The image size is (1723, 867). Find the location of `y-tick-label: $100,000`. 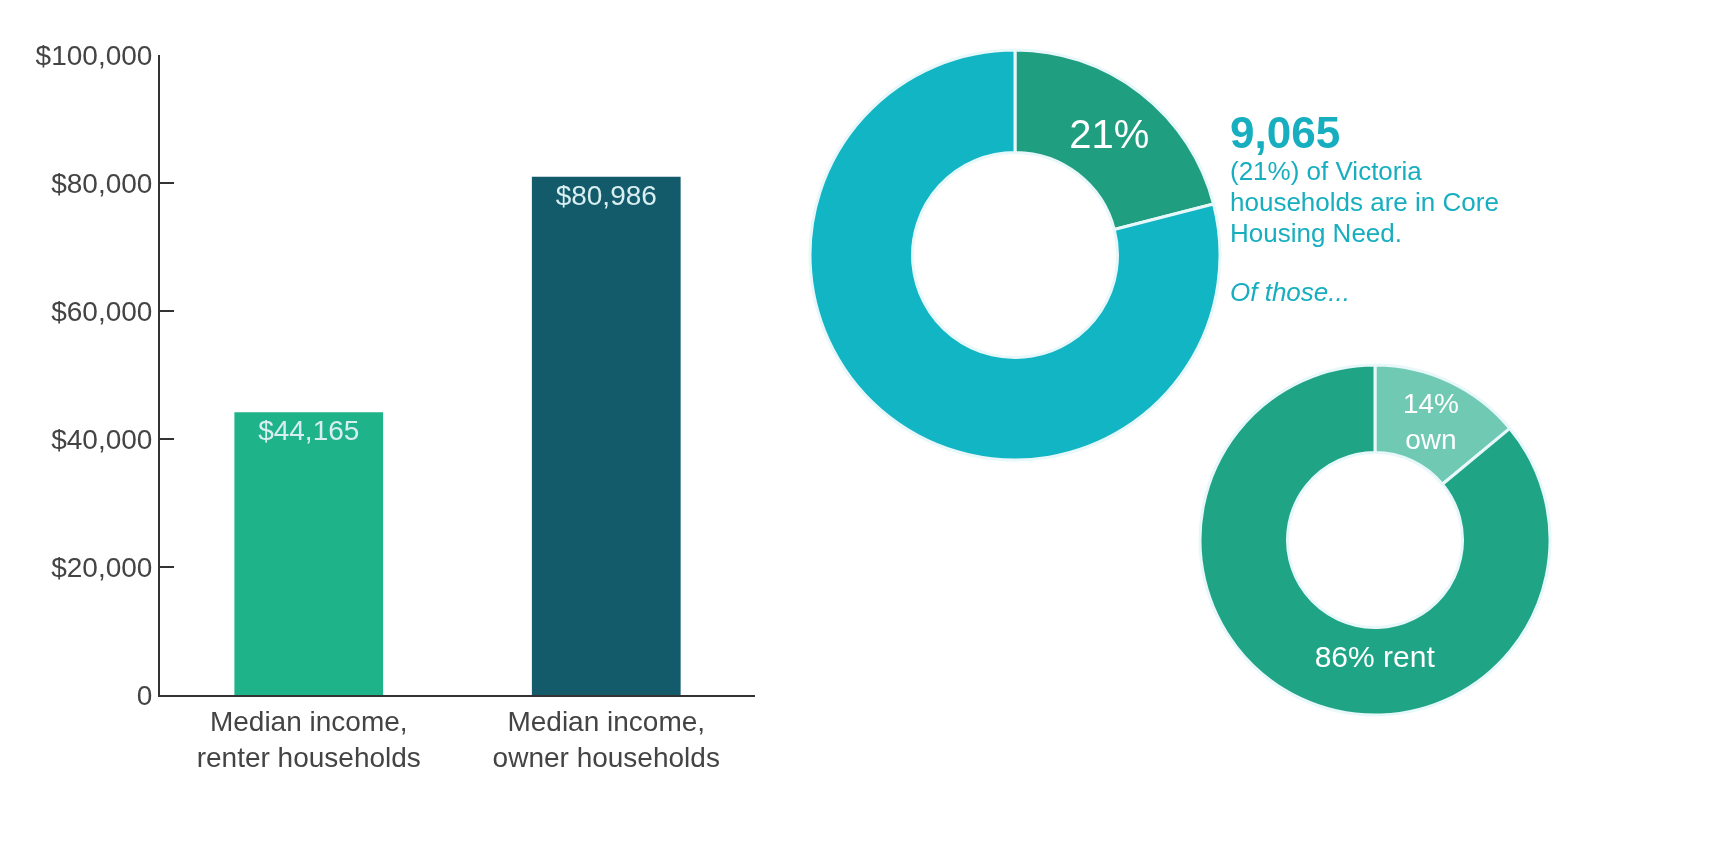

y-tick-label: $100,000 is located at coordinates (94, 55).